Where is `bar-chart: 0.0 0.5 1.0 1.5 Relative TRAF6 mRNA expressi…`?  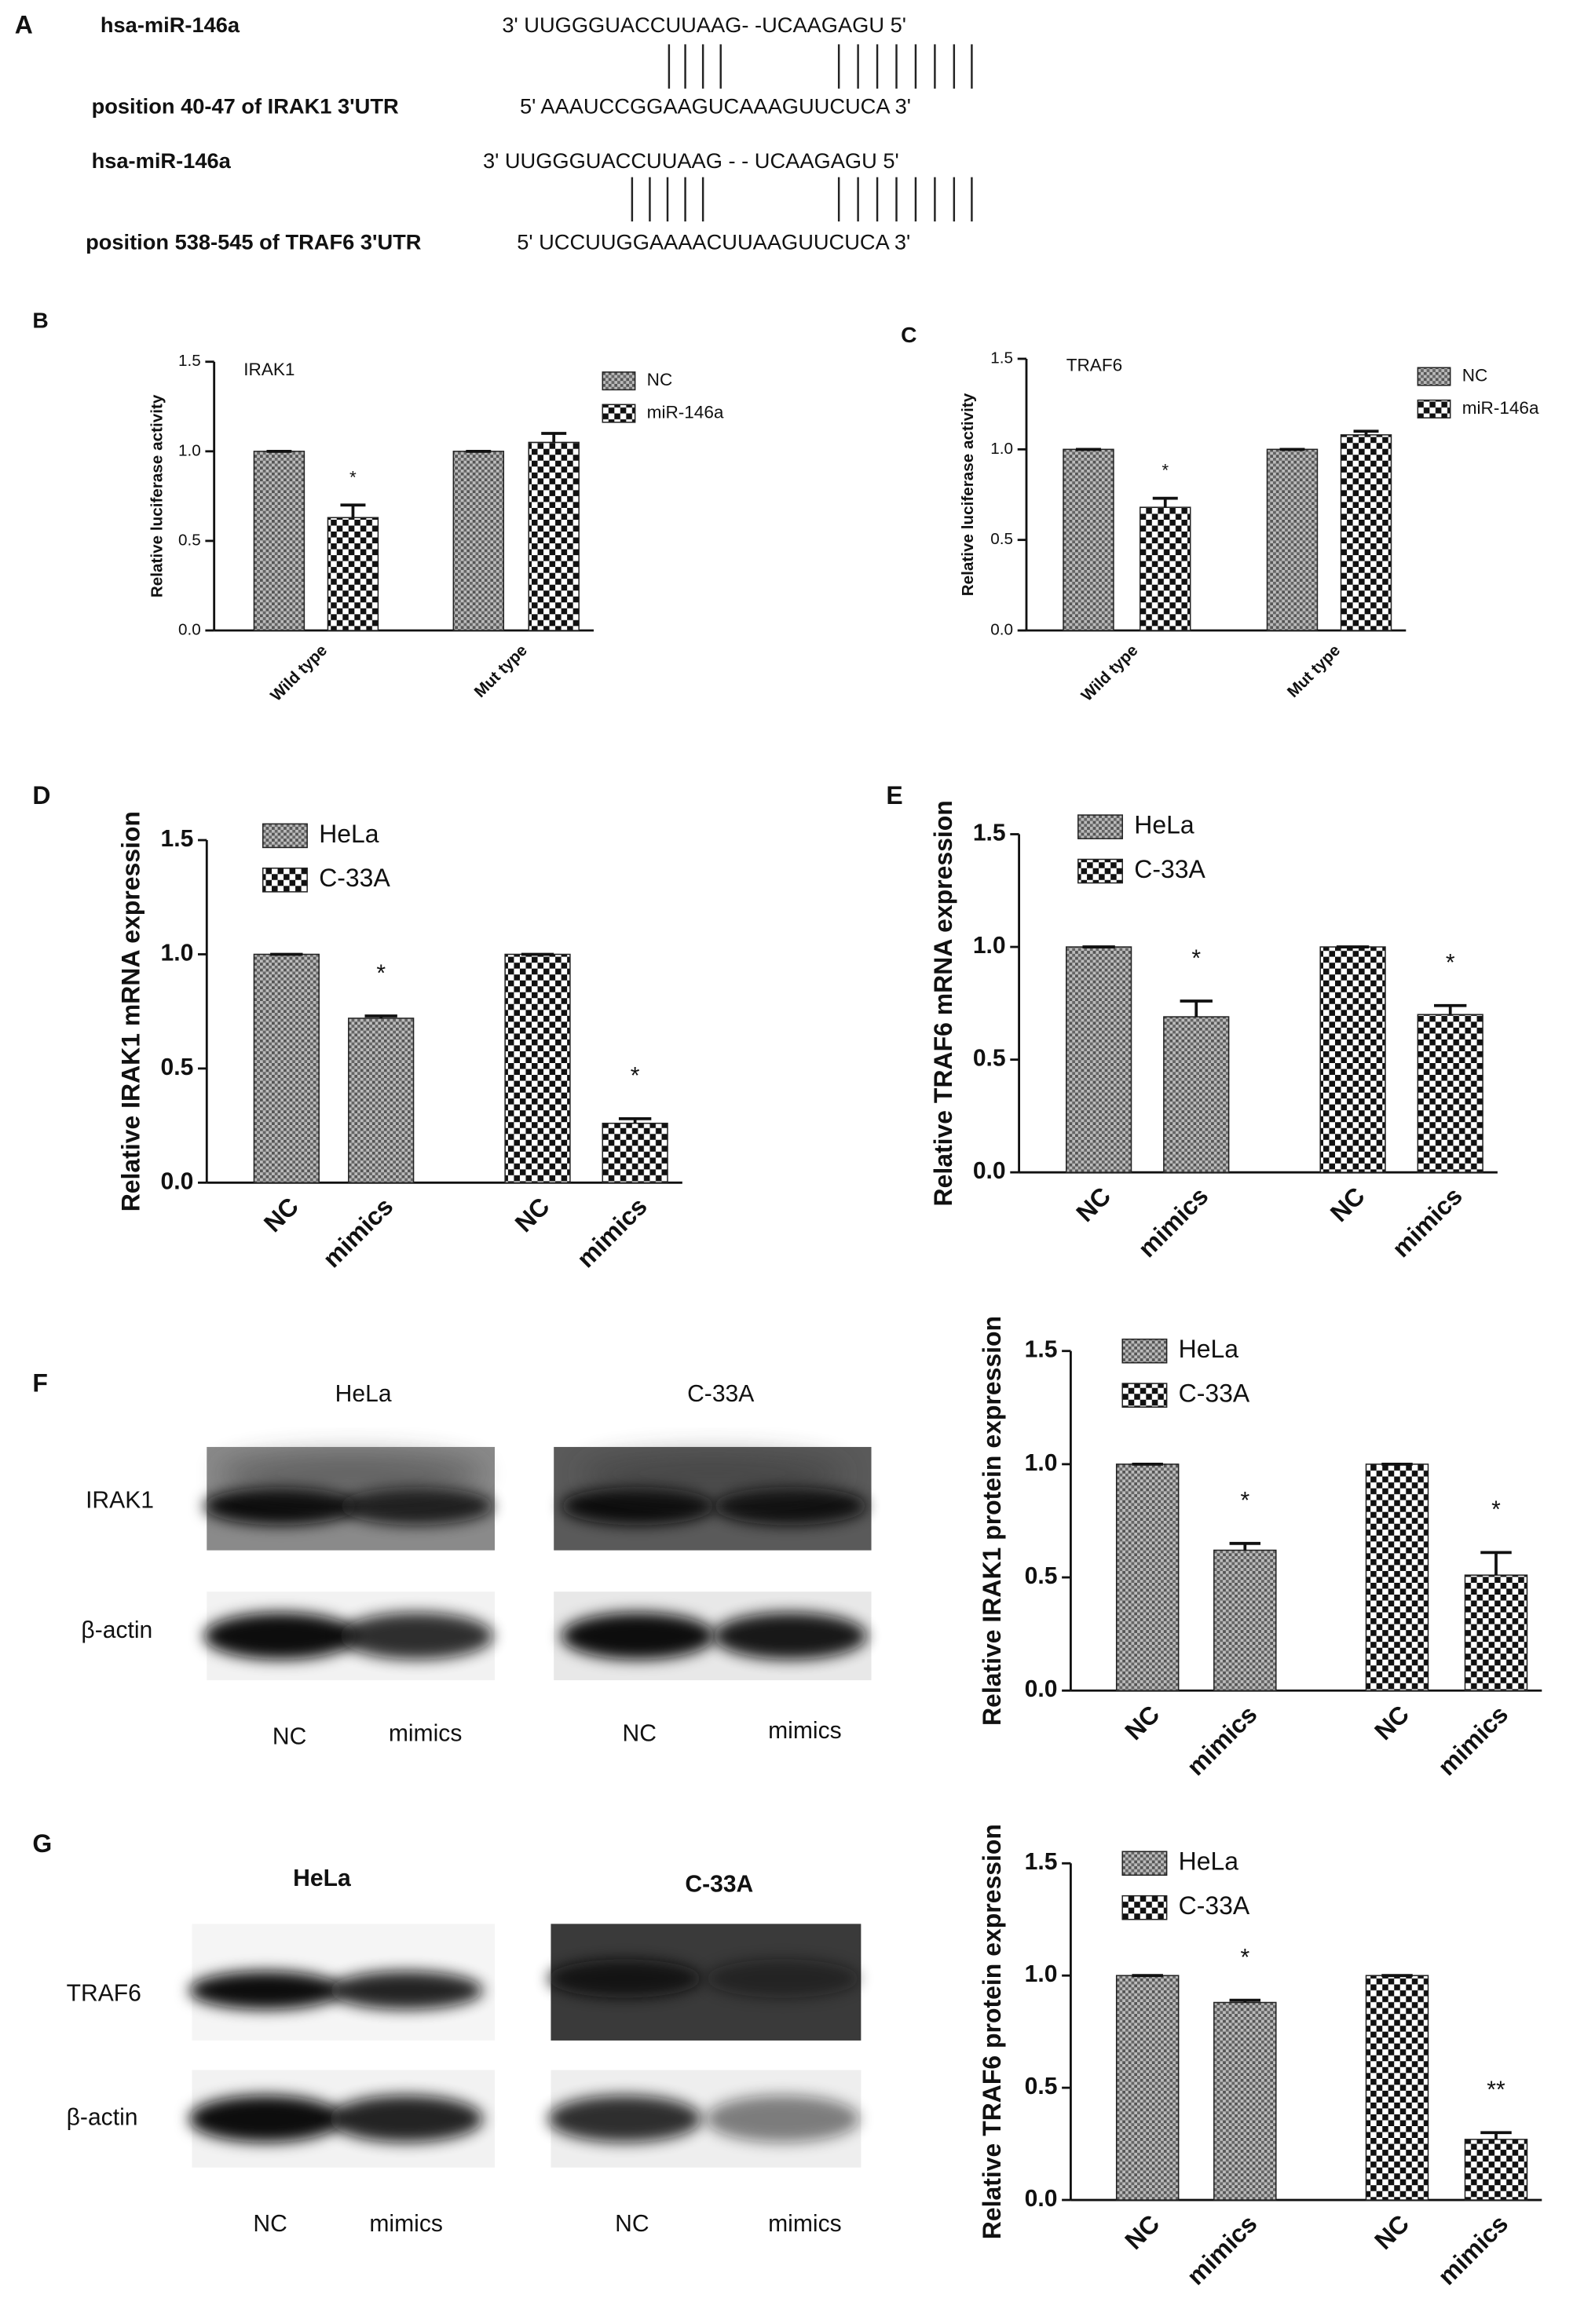 bar-chart: 0.0 0.5 1.0 1.5 Relative TRAF6 mRNA expressi… is located at coordinates (1192, 1021).